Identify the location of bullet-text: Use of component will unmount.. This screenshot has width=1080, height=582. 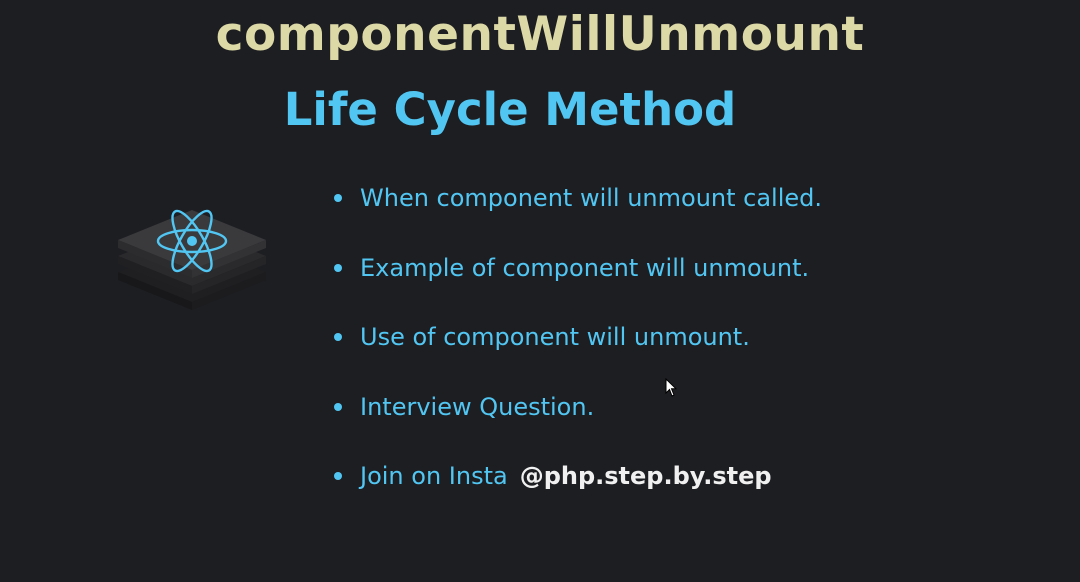
(555, 337).